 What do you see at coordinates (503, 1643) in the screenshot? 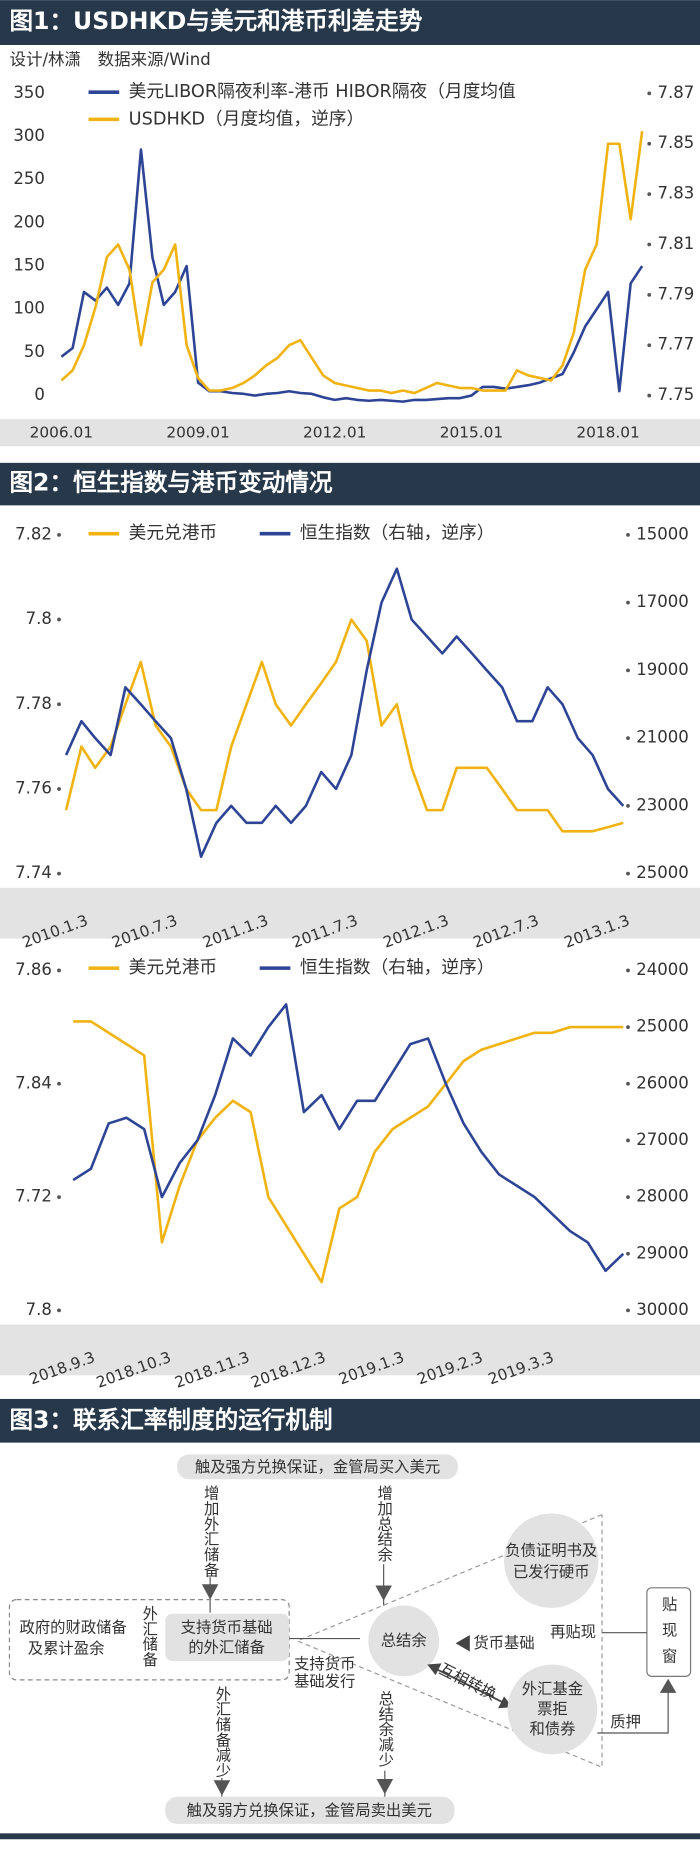
I see `flow-label: 货币基础` at bounding box center [503, 1643].